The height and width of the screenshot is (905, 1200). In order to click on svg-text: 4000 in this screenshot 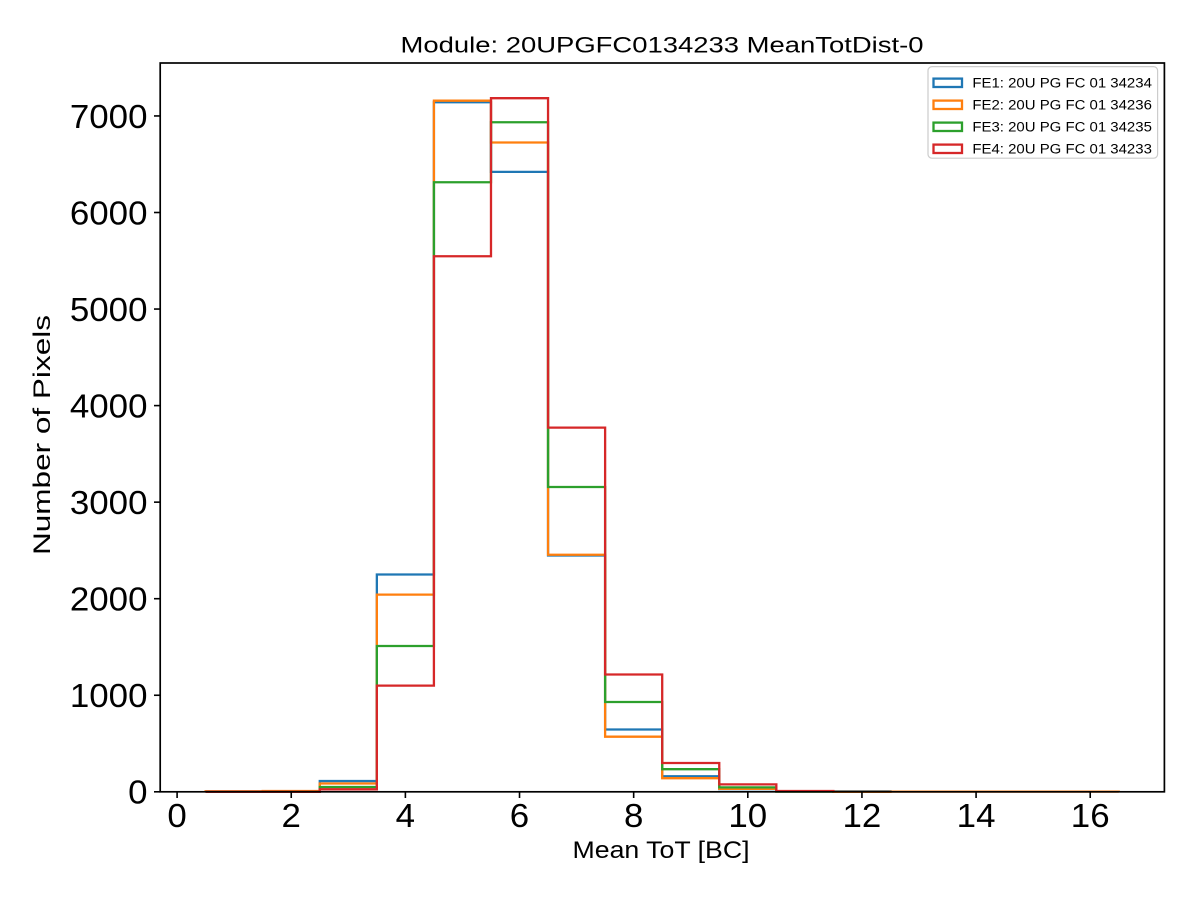, I will do `click(109, 405)`.